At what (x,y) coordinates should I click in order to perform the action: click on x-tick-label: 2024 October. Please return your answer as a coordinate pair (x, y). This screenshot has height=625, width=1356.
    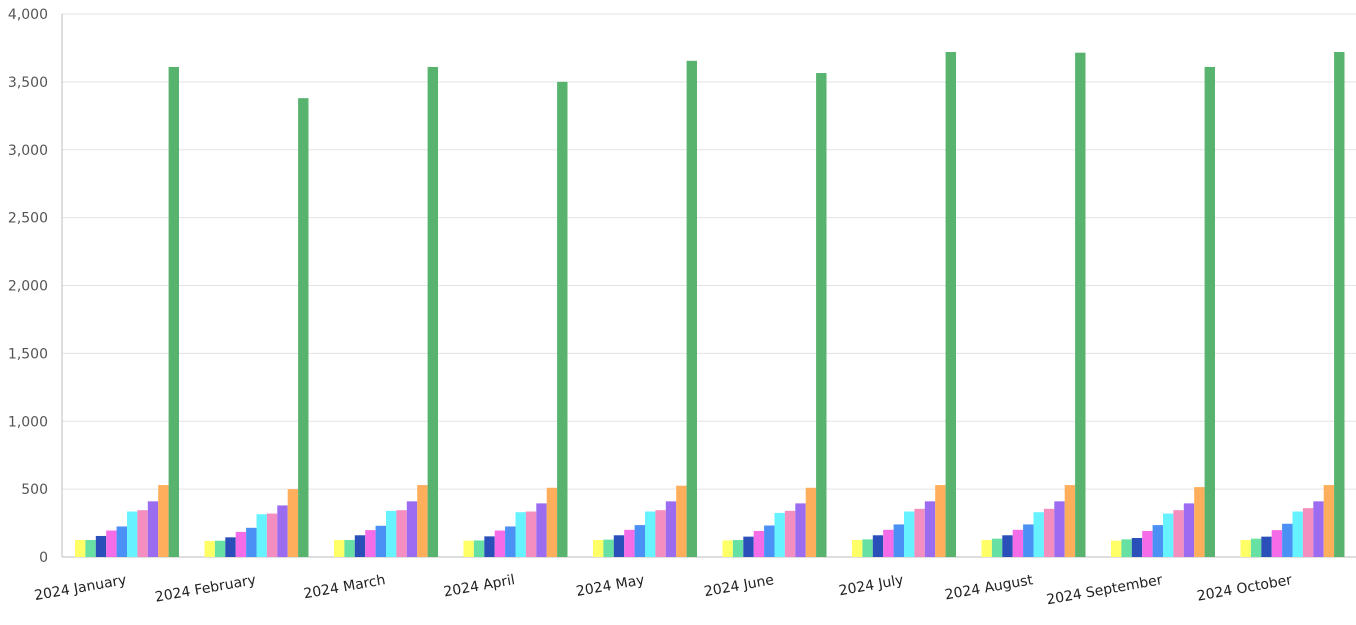
    Looking at the image, I should click on (1245, 588).